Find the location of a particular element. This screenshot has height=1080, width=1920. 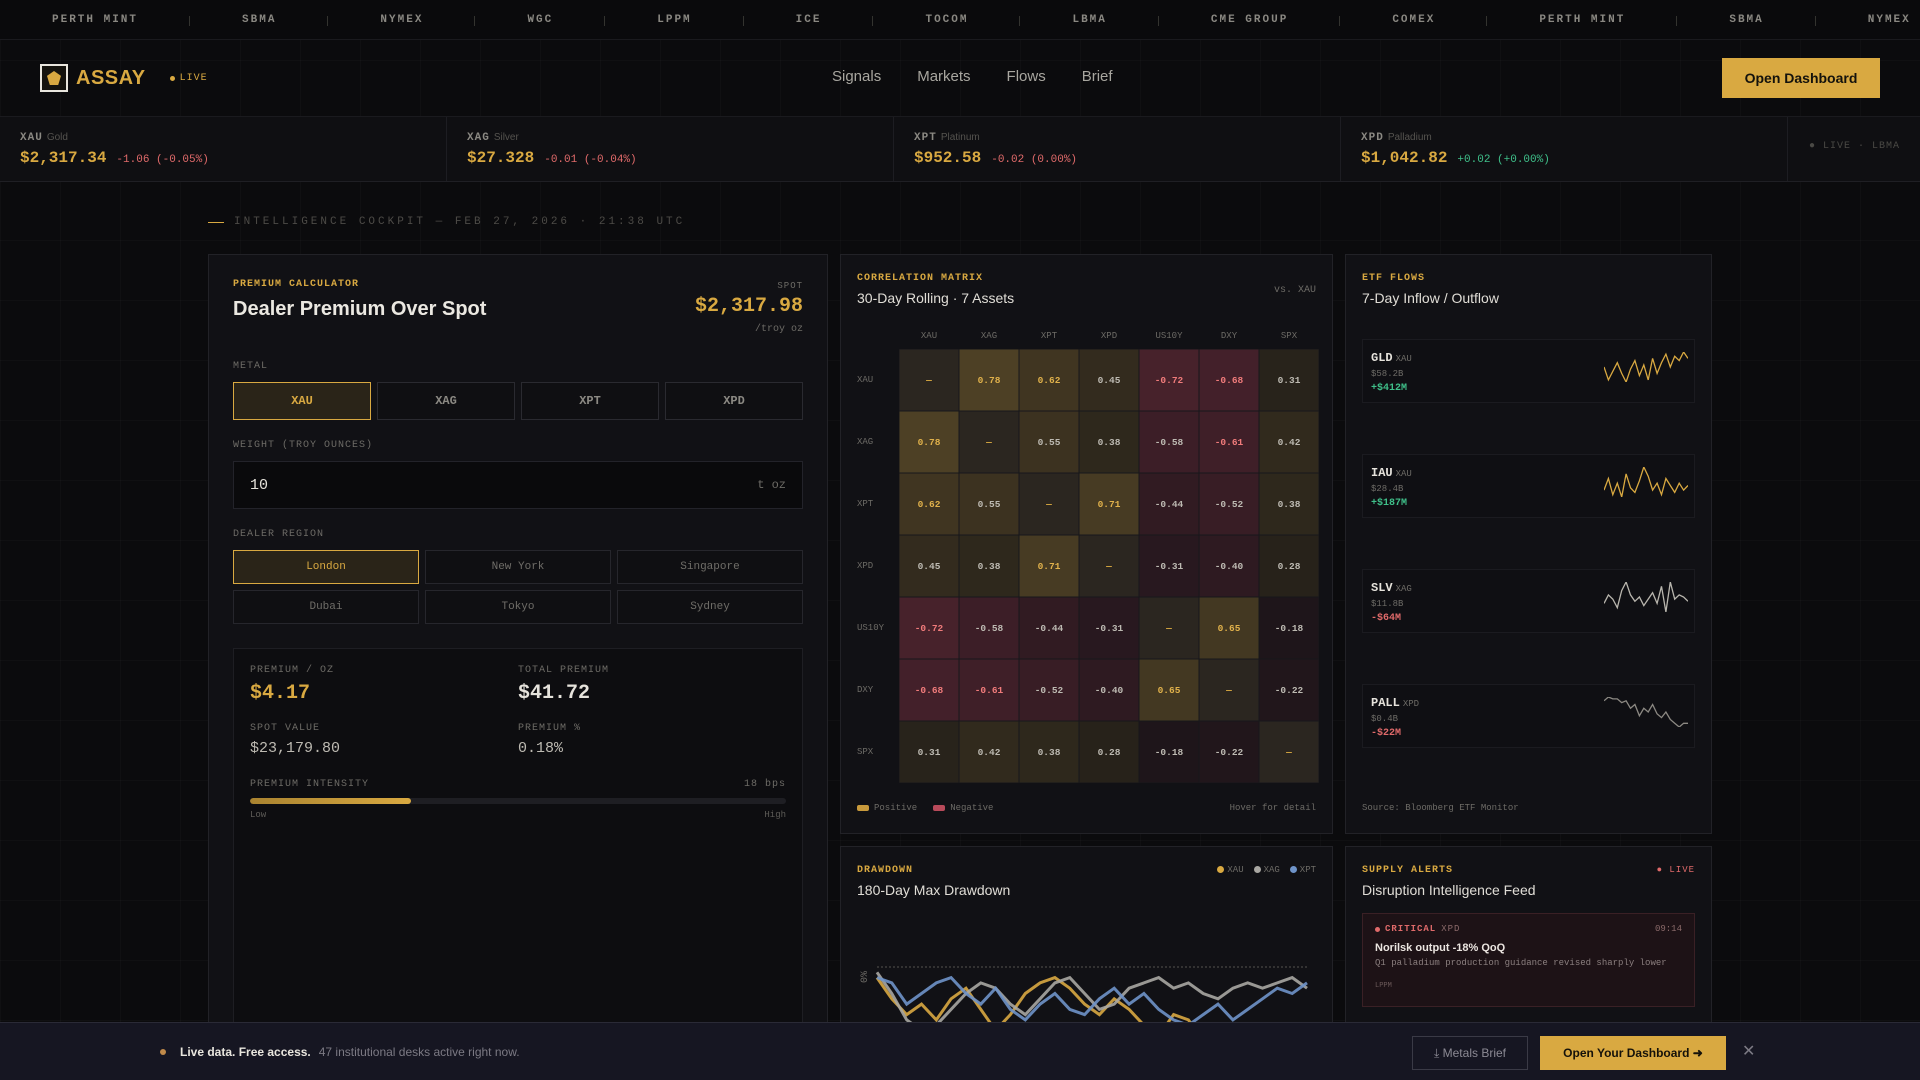

metal-option-xpd: XPD is located at coordinates (734, 401).